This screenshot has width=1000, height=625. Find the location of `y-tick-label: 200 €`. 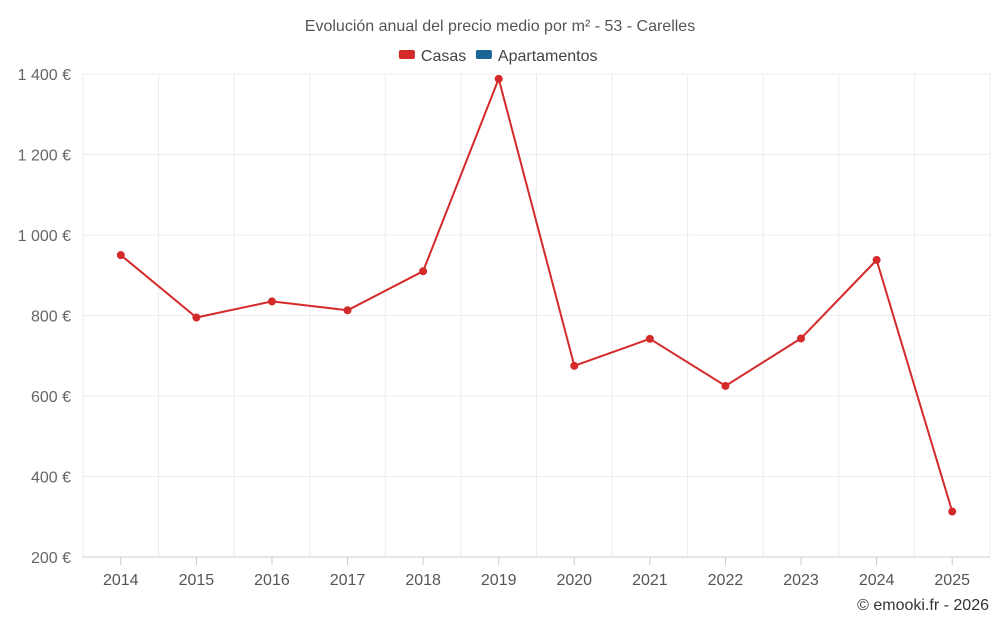

y-tick-label: 200 € is located at coordinates (51, 558).